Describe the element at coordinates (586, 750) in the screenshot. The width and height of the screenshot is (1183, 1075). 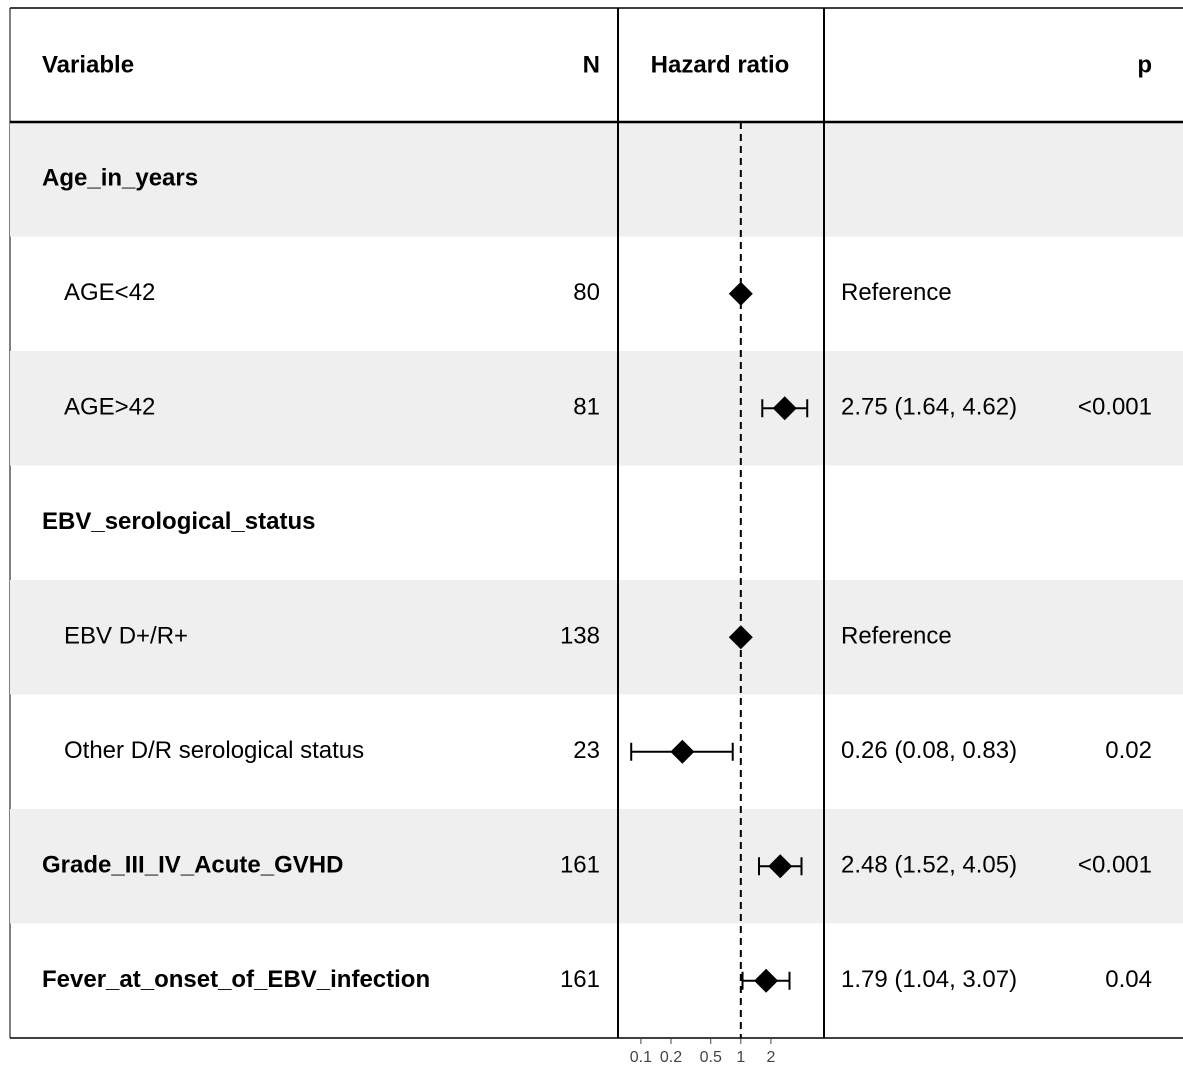
I see `n-value: 23` at that location.